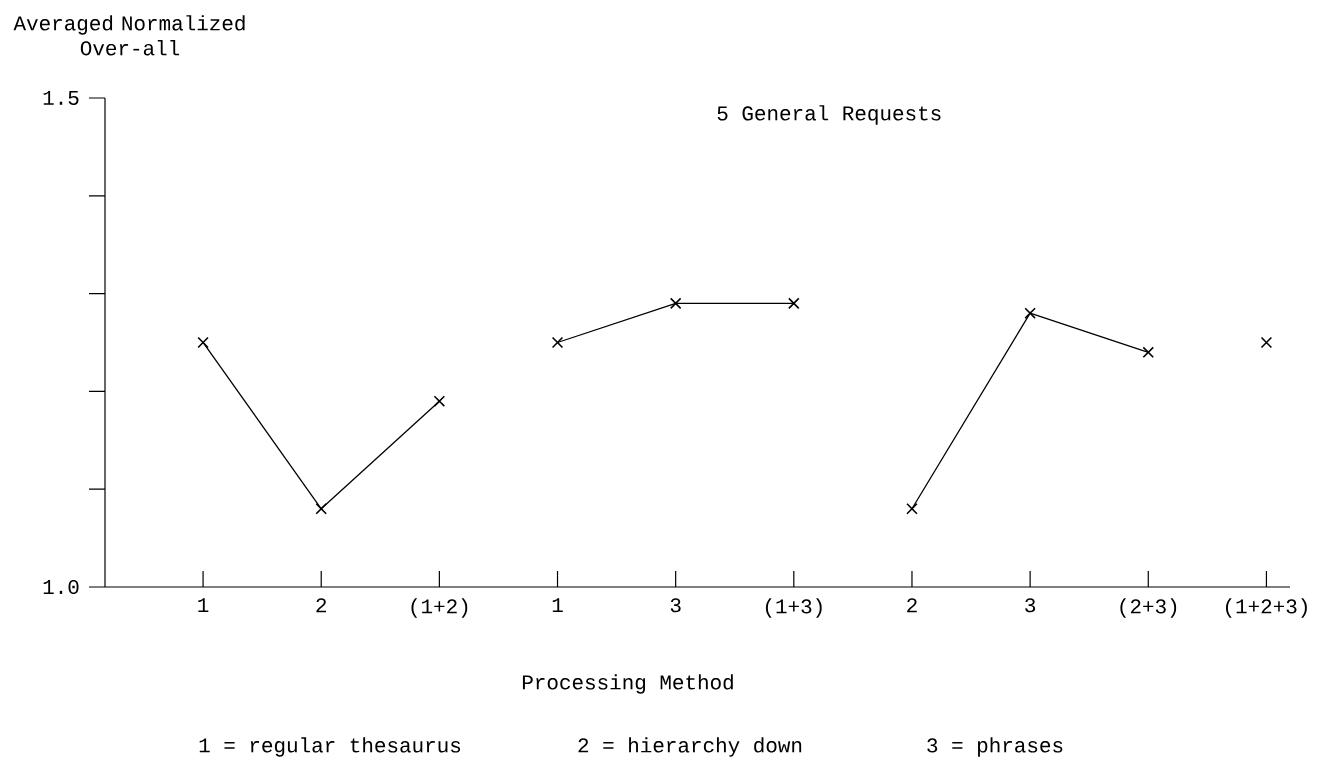 The width and height of the screenshot is (1319, 760). I want to click on text: 2 = hierarchy down, so click(690, 747).